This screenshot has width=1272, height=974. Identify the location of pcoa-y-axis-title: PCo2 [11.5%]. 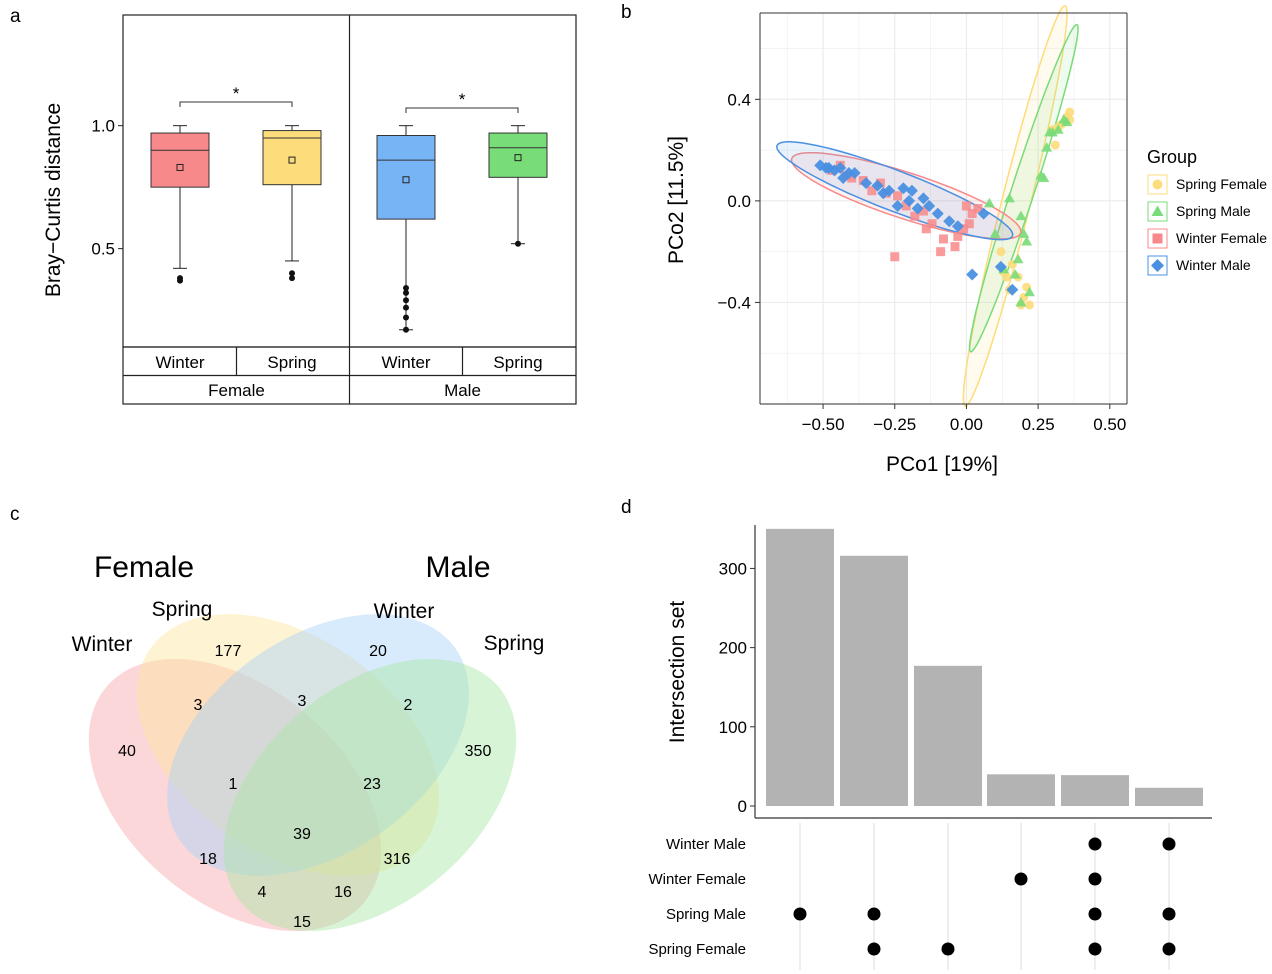
(676, 200).